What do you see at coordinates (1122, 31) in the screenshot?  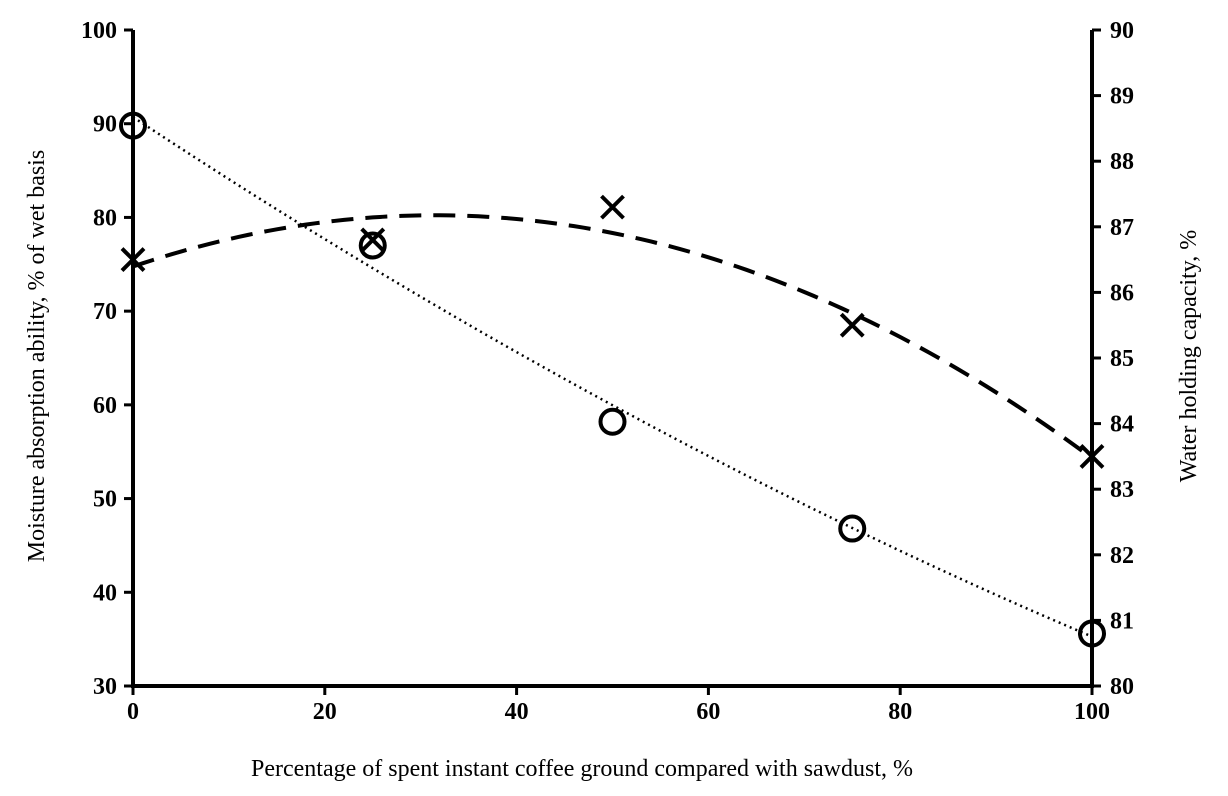 I see `y-right-tick-label: 90` at bounding box center [1122, 31].